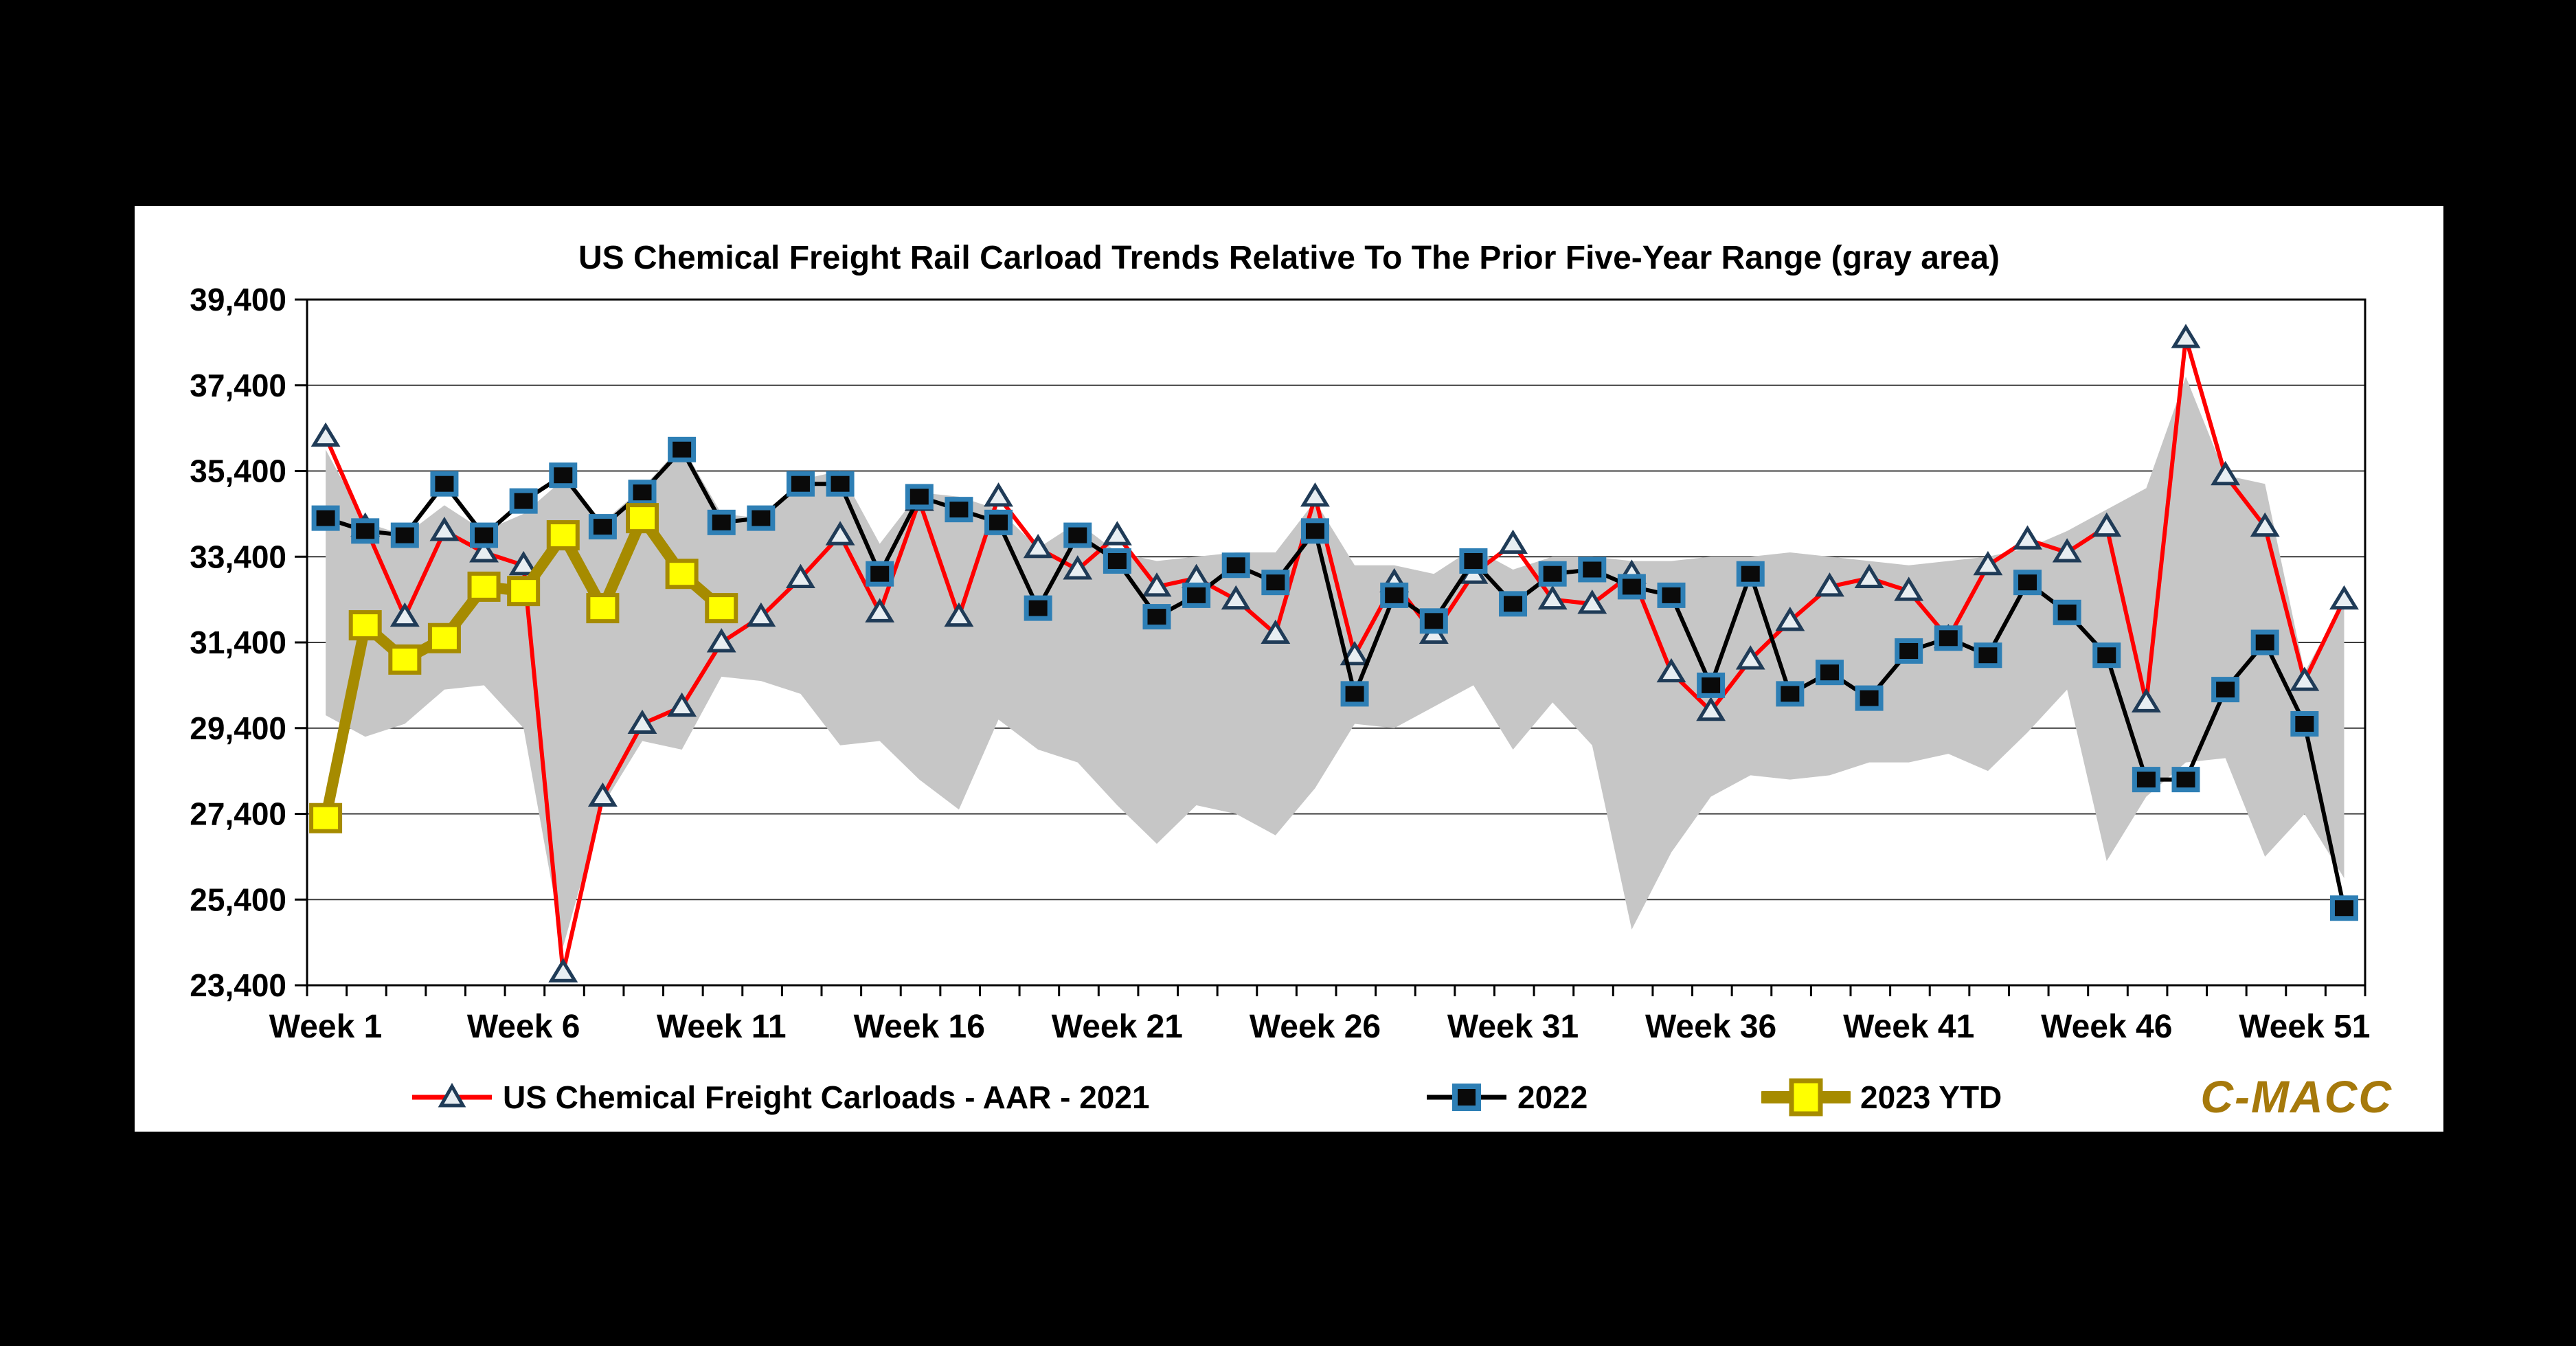 The width and height of the screenshot is (2576, 1346). I want to click on svg-text: Week 46, so click(2106, 1027).